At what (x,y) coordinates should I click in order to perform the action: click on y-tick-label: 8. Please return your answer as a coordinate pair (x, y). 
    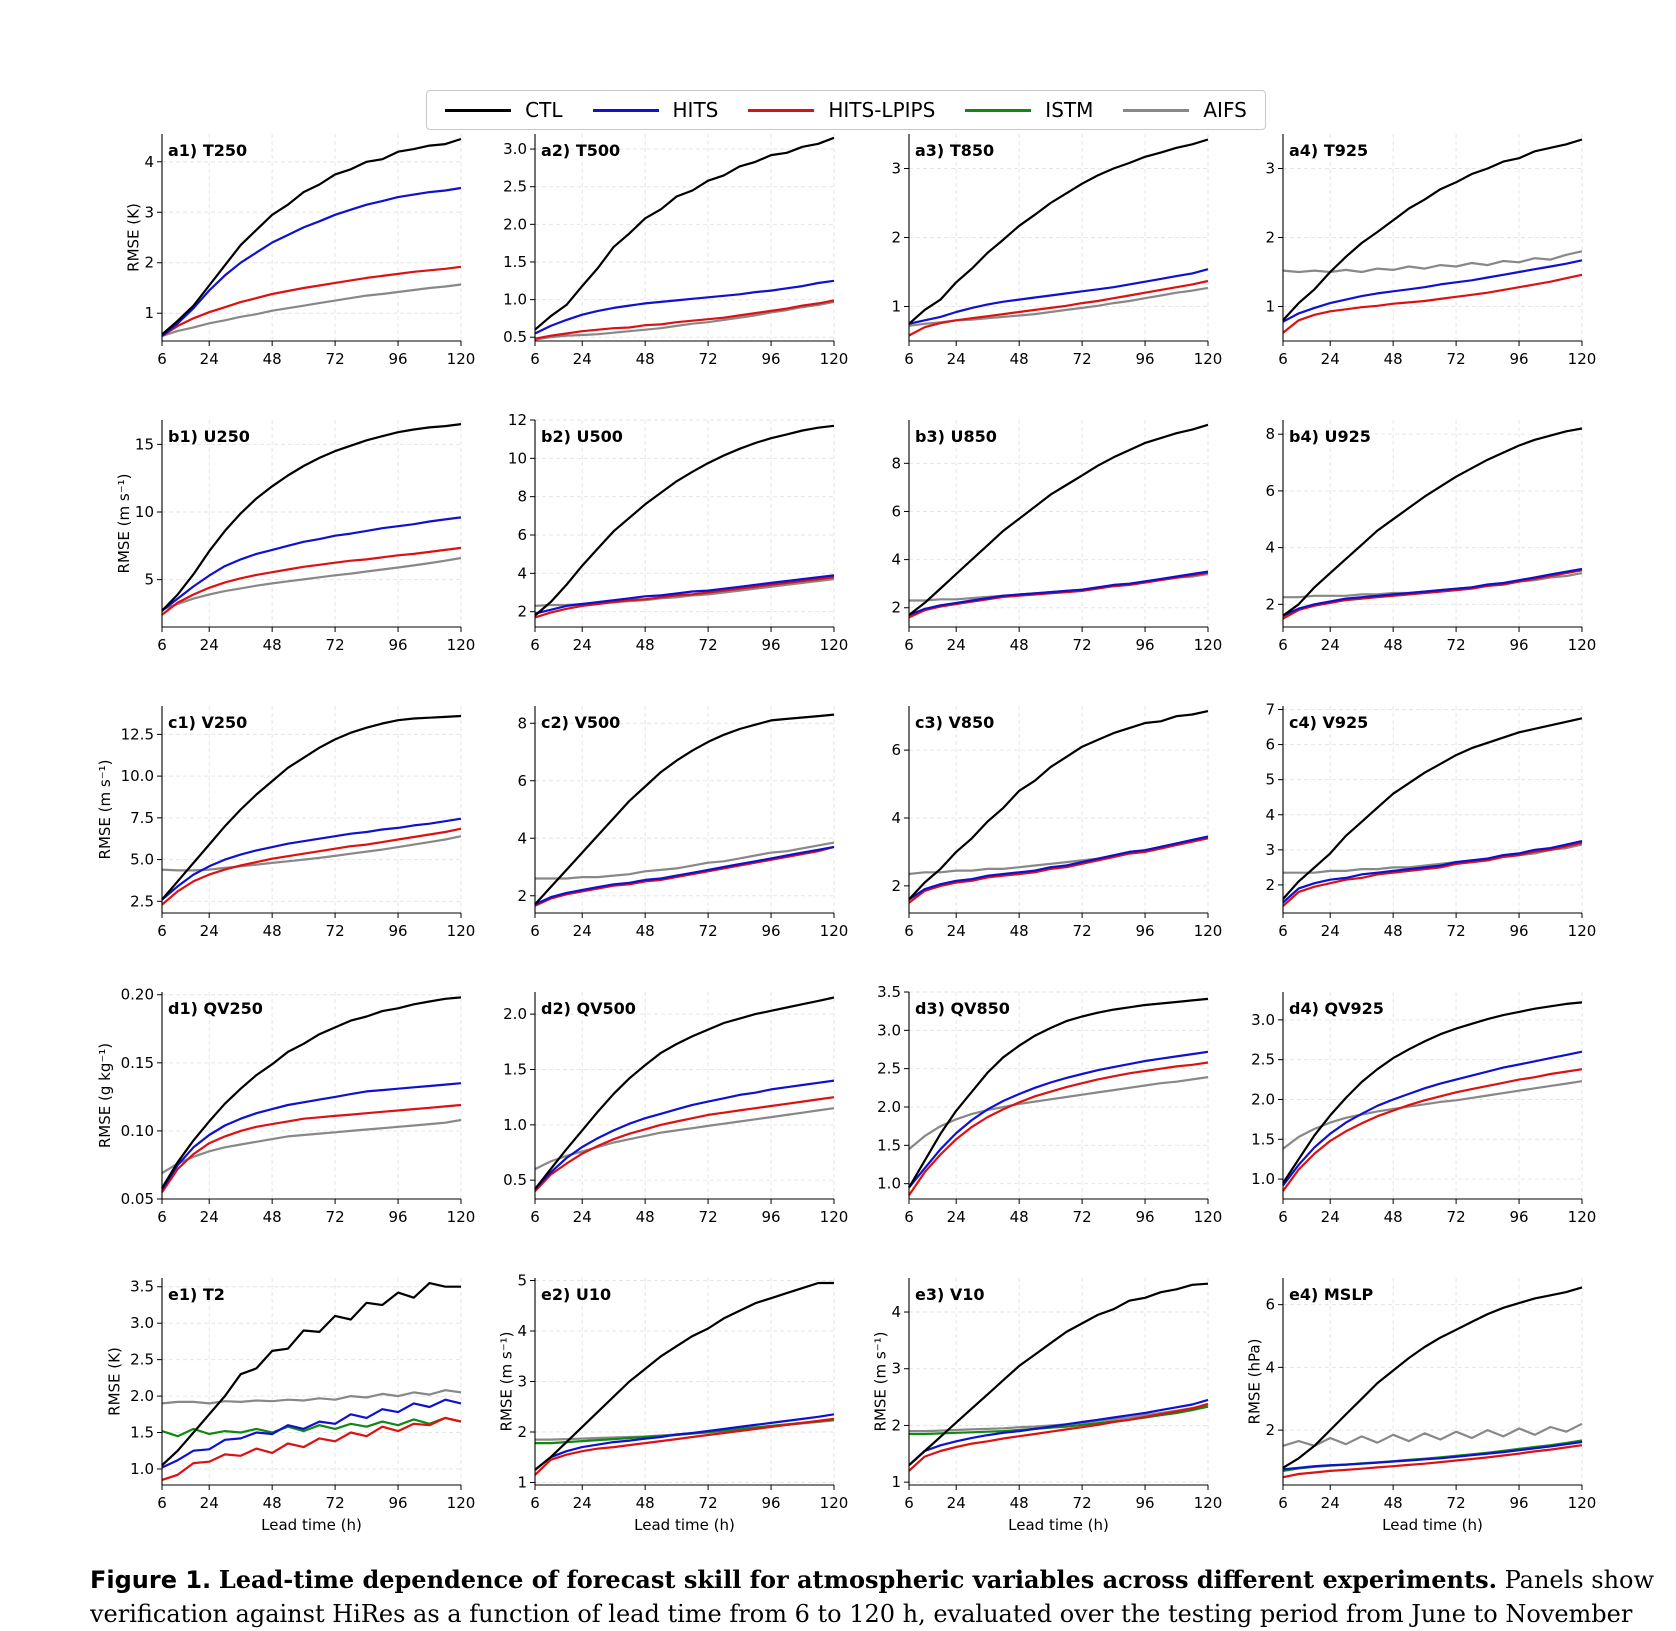
    Looking at the image, I should click on (1270, 434).